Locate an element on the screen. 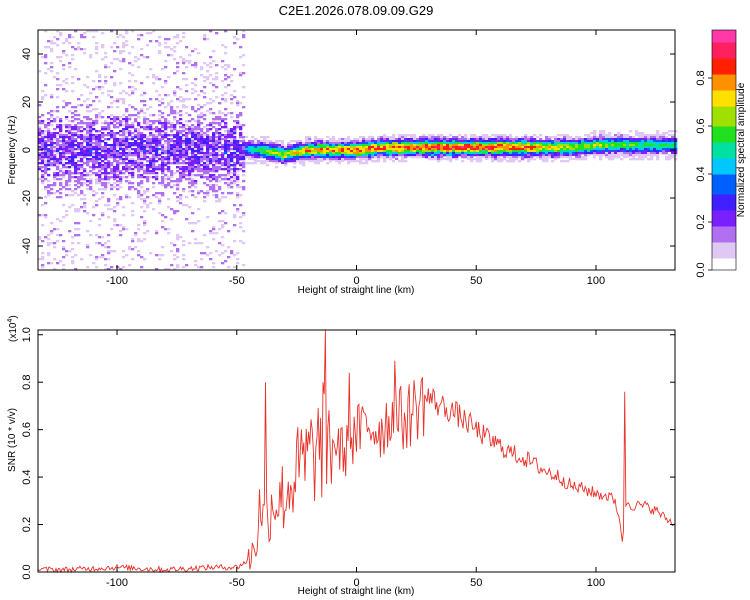  spectrogram-y-tick-label: -20 is located at coordinates (27, 198).